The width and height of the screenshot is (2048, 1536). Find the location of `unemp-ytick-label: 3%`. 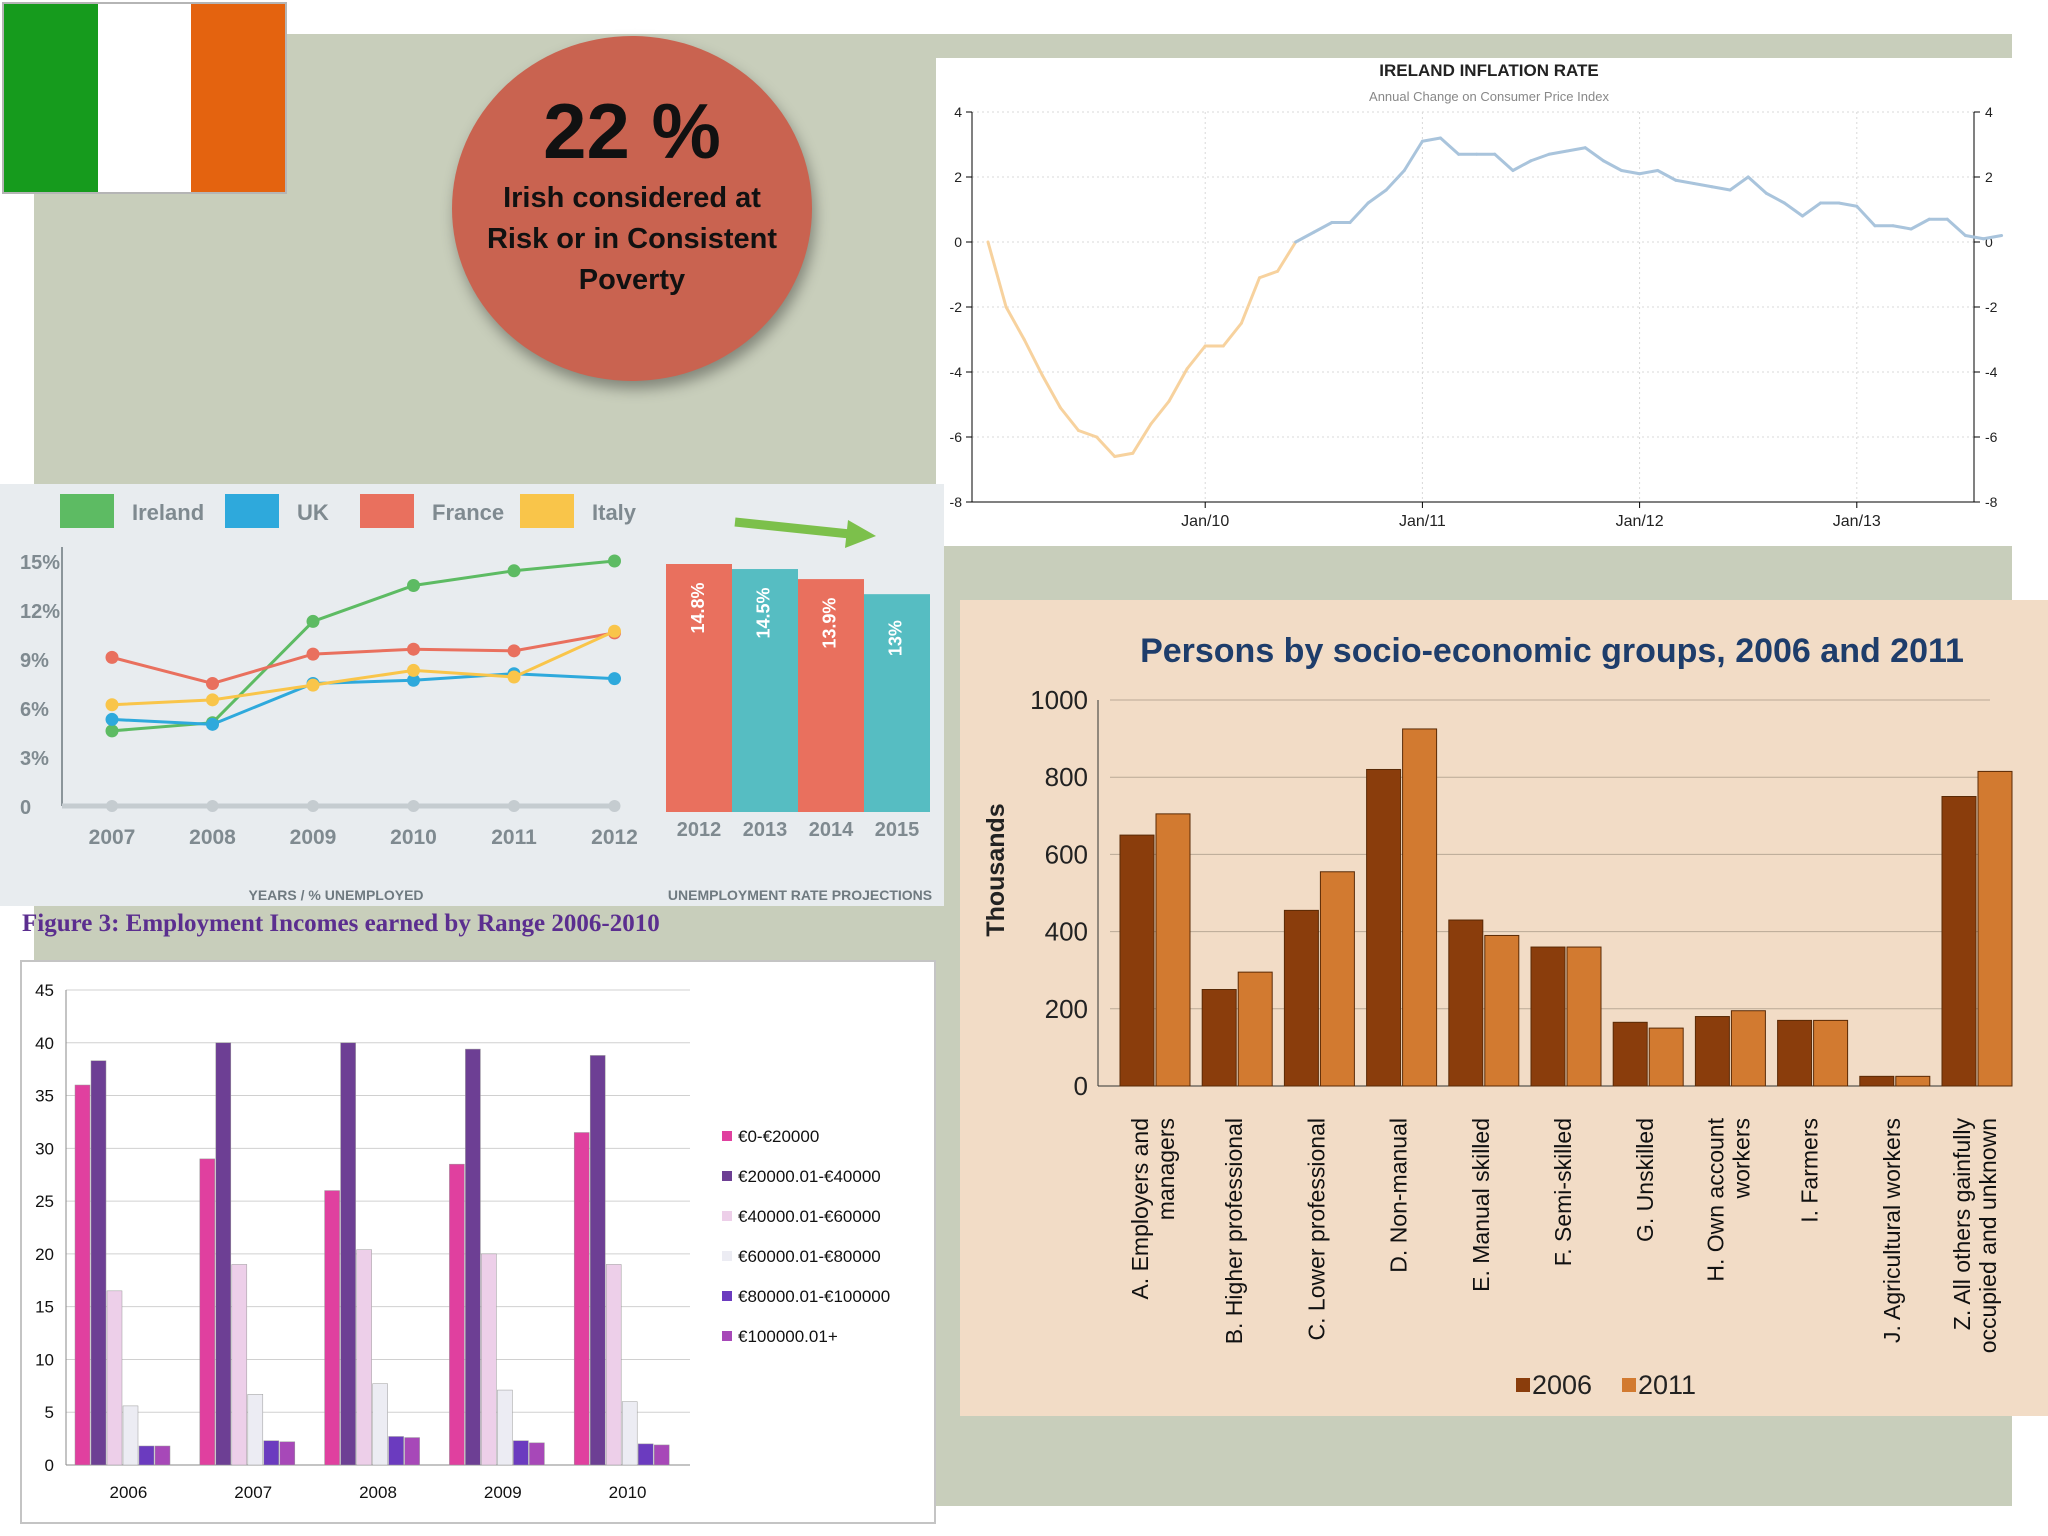

unemp-ytick-label: 3% is located at coordinates (34, 759).